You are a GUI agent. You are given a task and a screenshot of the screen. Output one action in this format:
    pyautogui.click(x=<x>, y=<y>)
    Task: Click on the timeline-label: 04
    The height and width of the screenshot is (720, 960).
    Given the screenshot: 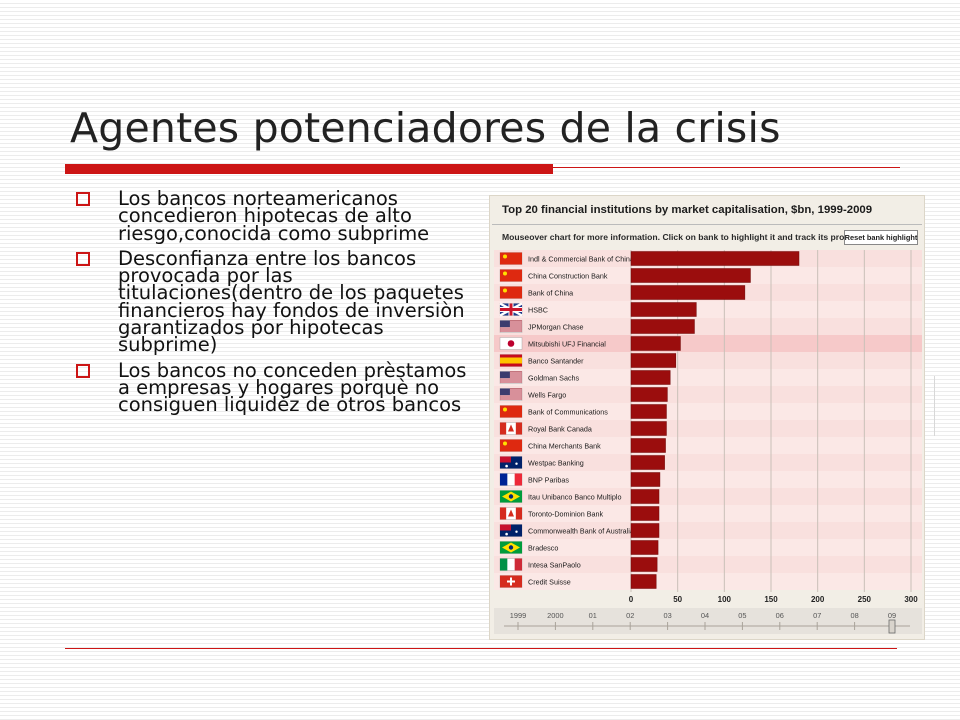 What is the action you would take?
    pyautogui.click(x=705, y=615)
    